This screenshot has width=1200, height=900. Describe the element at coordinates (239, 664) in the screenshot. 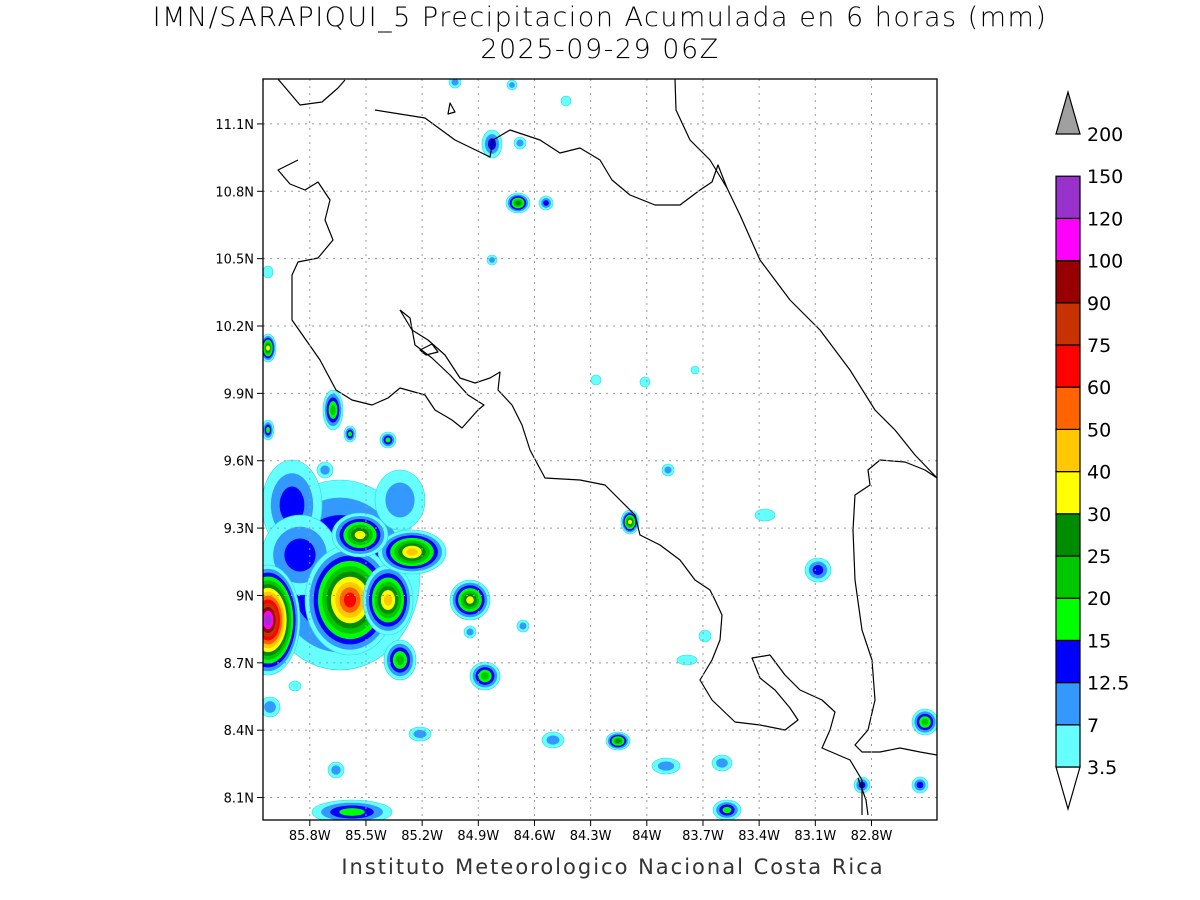

I see `lat-tick-label: 8.7N` at that location.